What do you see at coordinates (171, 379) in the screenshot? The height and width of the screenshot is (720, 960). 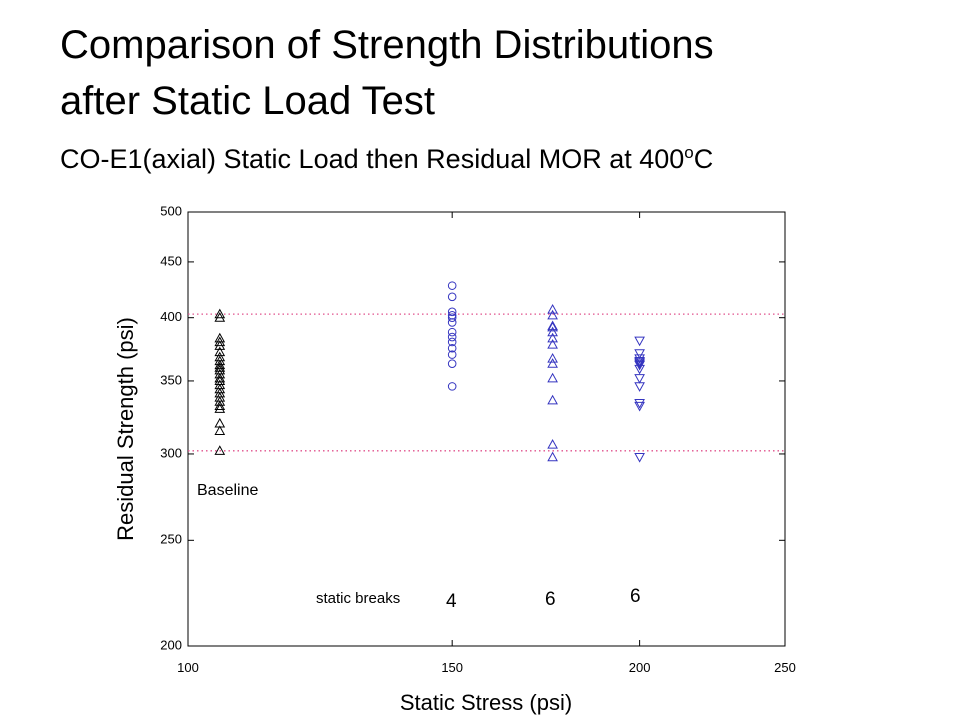 I see `y-tick-label: 350` at bounding box center [171, 379].